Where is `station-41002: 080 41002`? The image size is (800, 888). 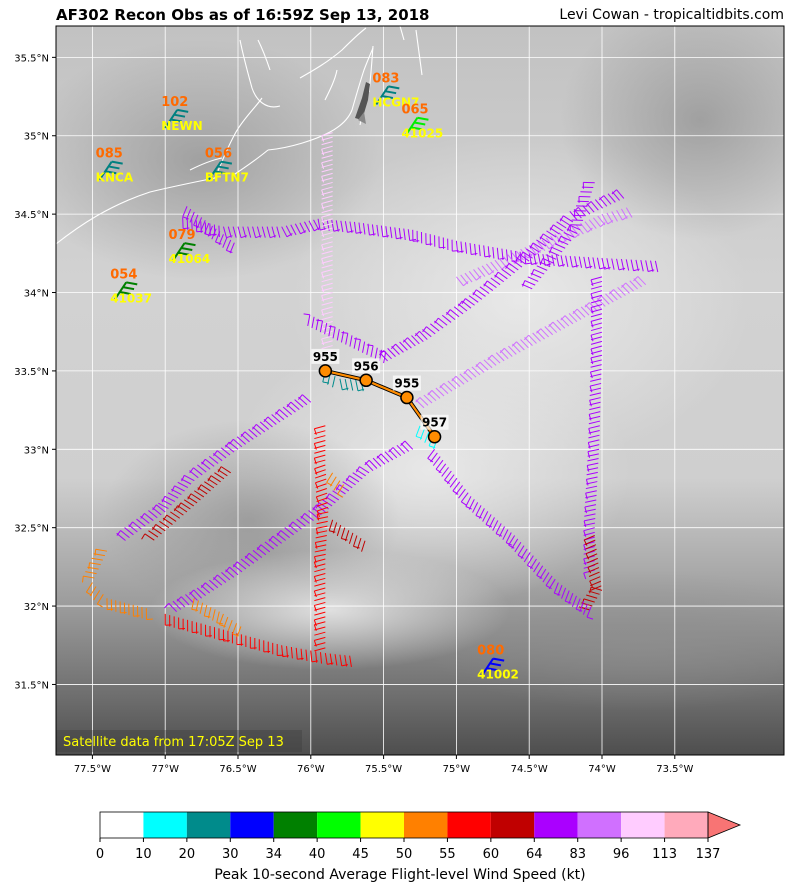 station-41002: 080 41002 is located at coordinates (498, 663).